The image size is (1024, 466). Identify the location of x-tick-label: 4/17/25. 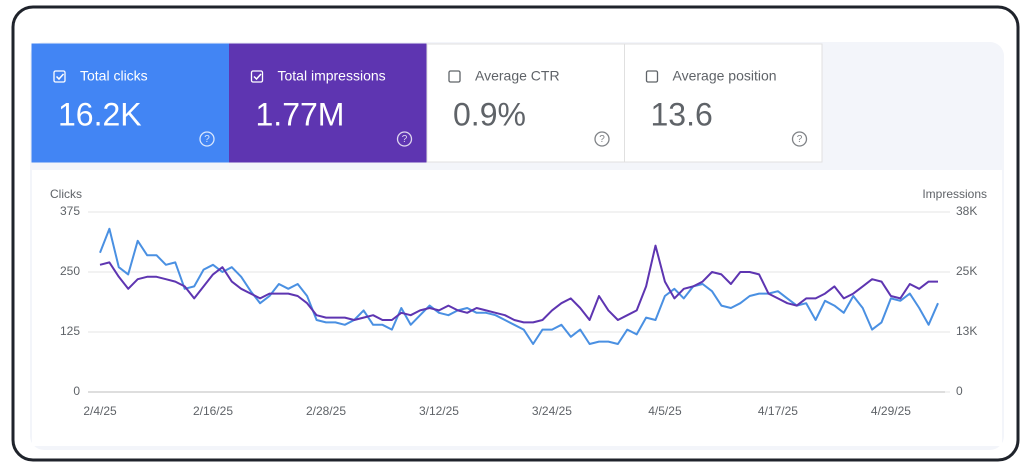
(778, 411).